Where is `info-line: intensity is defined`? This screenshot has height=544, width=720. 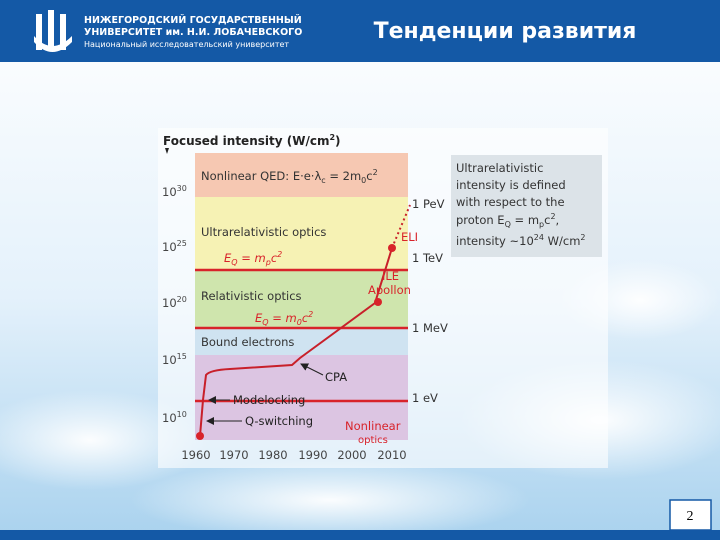 info-line: intensity is defined is located at coordinates (511, 185).